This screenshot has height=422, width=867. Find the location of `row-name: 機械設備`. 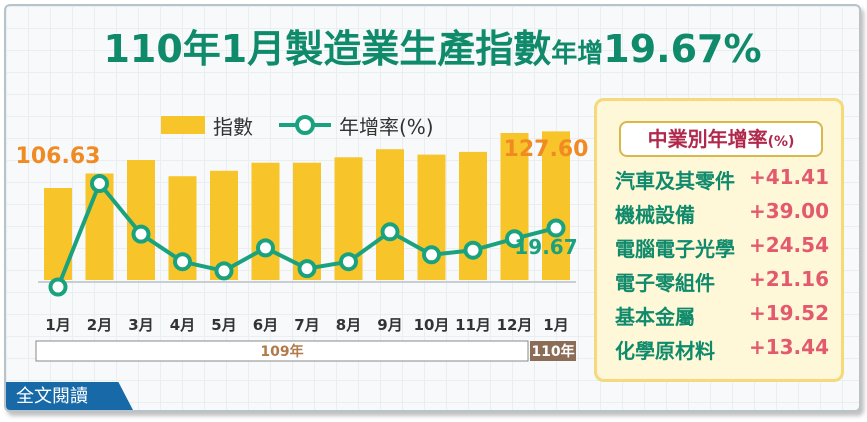

row-name: 機械設備 is located at coordinates (655, 215).